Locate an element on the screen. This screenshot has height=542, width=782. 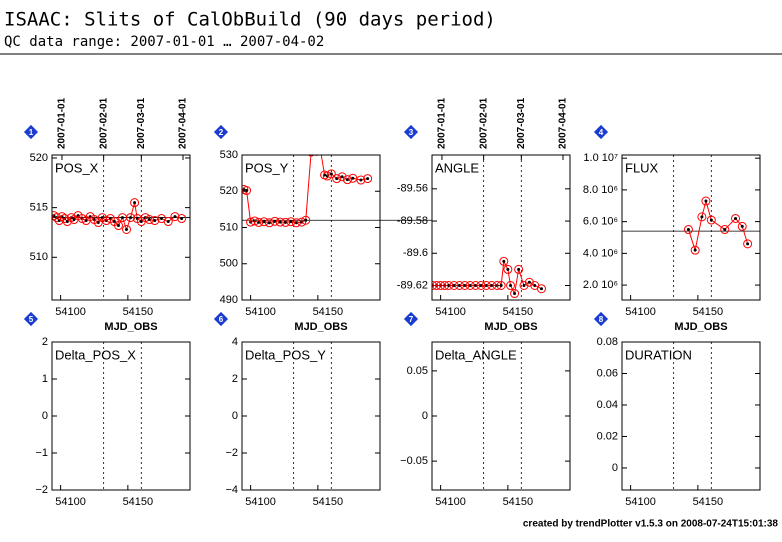
panel-title: Delta_POS_Y is located at coordinates (285, 354).